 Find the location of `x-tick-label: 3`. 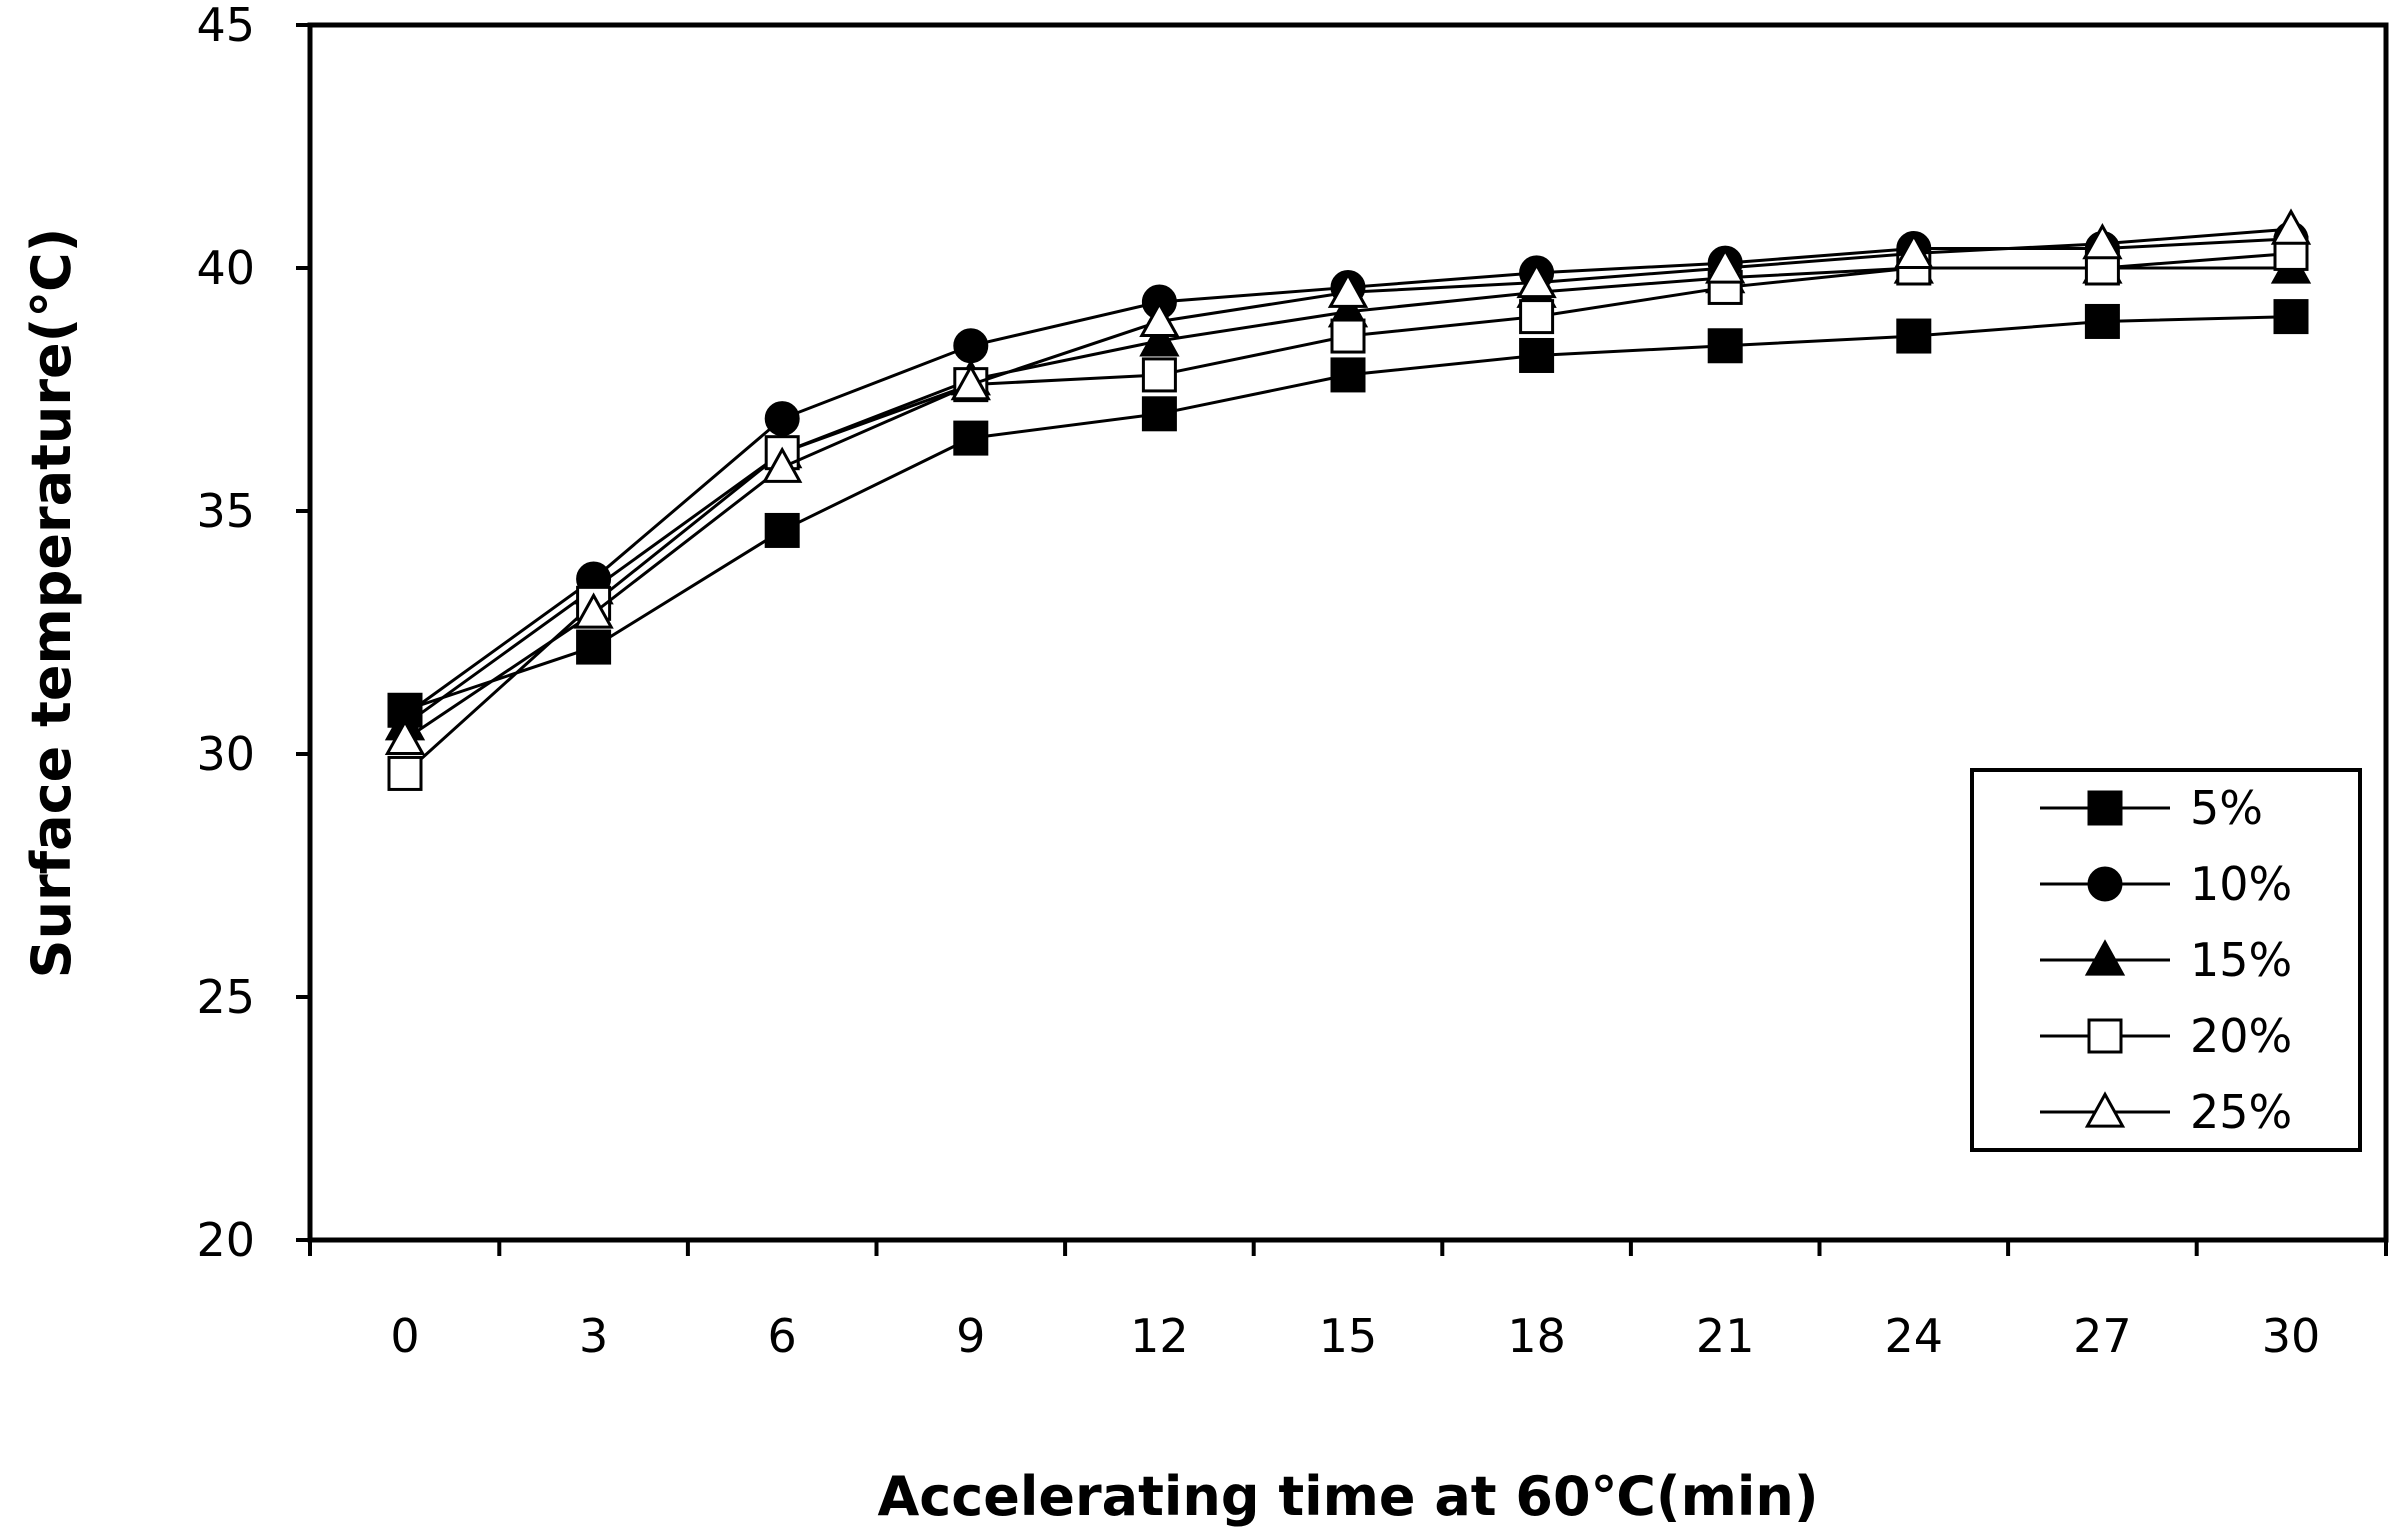

x-tick-label: 3 is located at coordinates (593, 1336).